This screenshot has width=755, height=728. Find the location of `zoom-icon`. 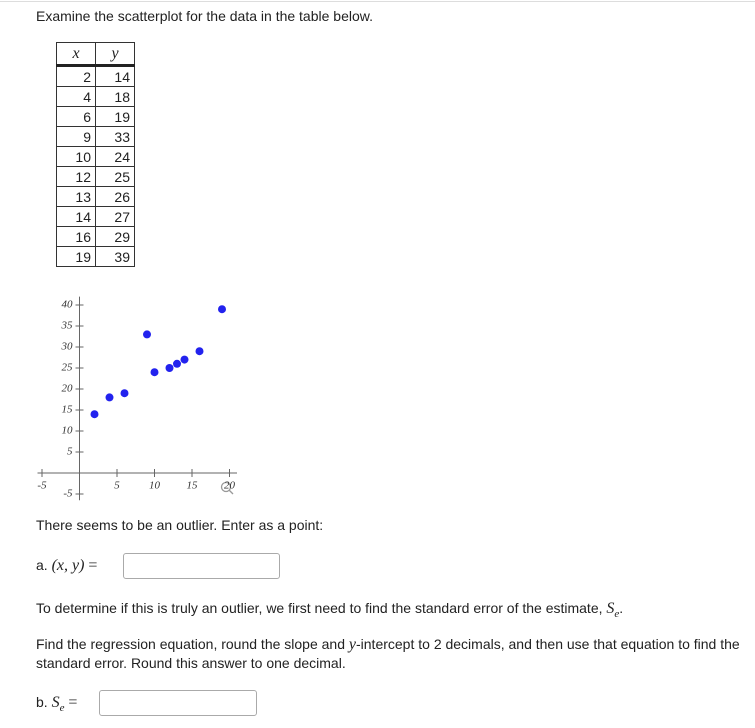

zoom-icon is located at coordinates (227, 488).